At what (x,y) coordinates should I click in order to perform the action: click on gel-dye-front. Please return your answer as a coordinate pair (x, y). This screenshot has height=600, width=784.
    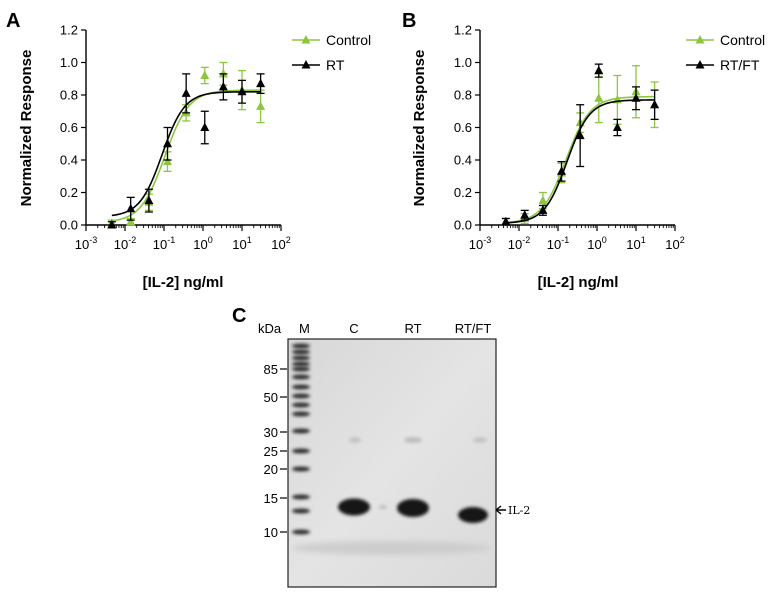
    Looking at the image, I should click on (392, 548).